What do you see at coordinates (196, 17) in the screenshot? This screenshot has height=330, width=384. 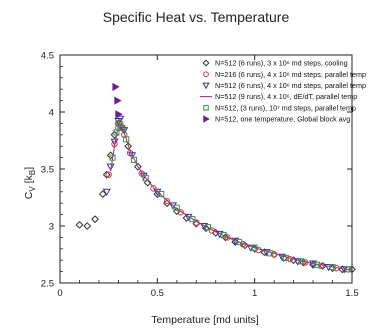 I see `chart-title: Specific Heat vs. Temperature` at bounding box center [196, 17].